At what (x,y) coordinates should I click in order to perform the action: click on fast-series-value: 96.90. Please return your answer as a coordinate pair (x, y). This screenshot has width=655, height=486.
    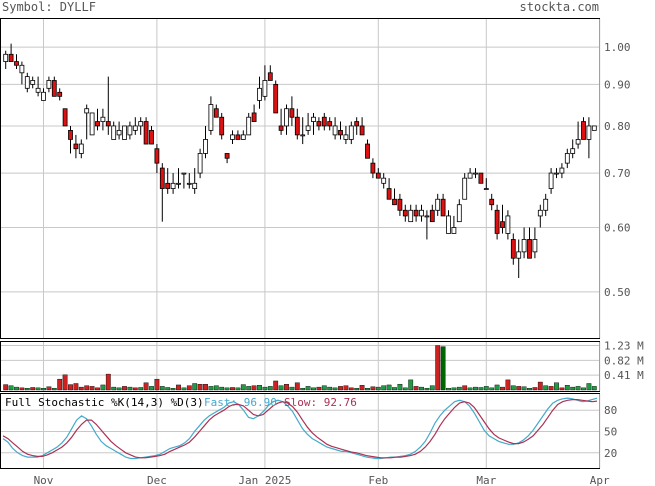
    Looking at the image, I should click on (260, 402).